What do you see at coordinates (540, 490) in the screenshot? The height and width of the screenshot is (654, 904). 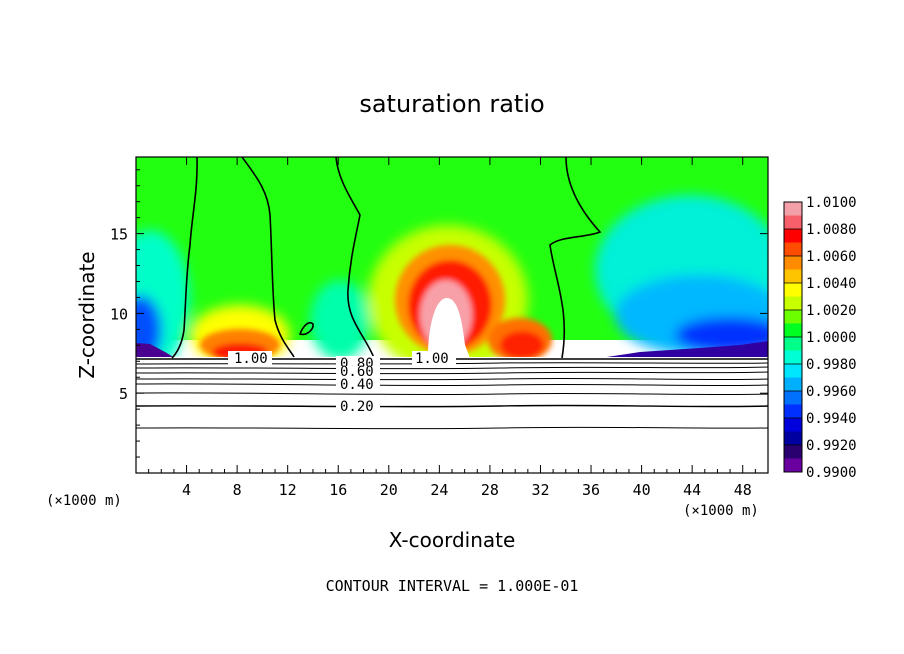 I see `x-tick-label: 32` at bounding box center [540, 490].